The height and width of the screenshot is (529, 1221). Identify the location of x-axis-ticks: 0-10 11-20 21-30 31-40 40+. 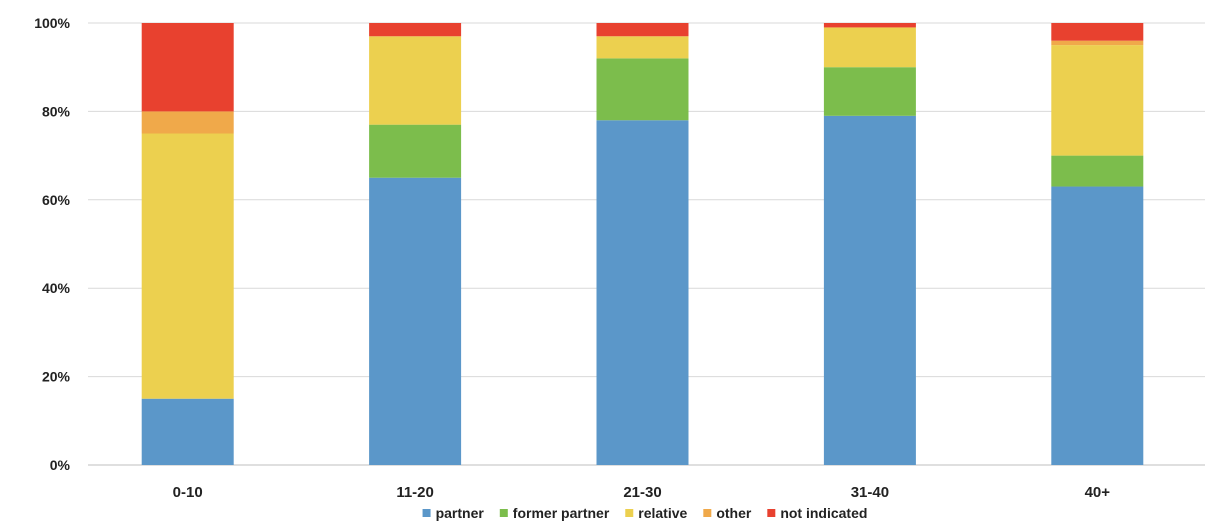
(642, 492).